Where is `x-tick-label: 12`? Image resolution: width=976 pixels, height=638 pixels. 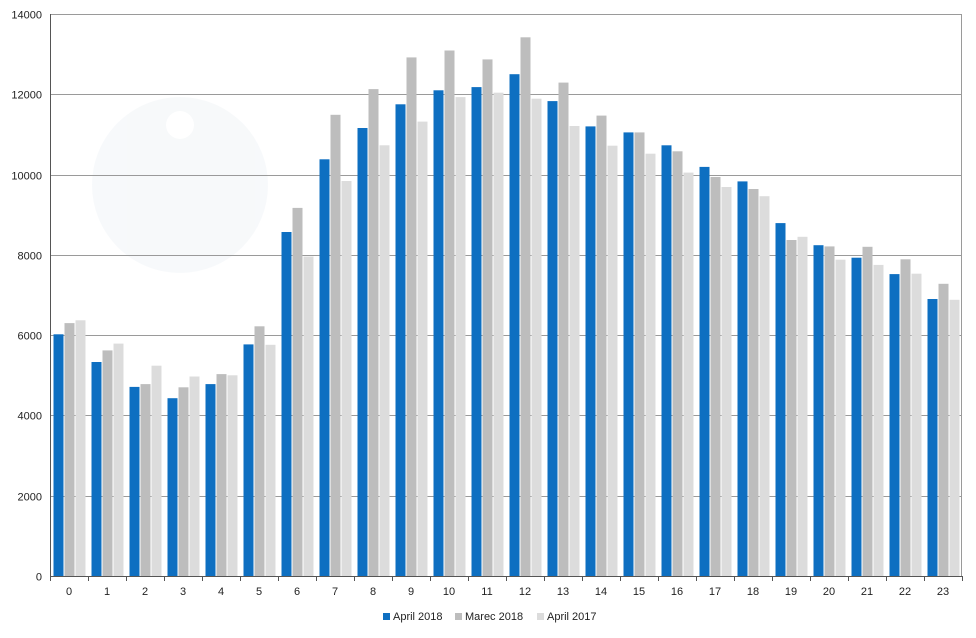
x-tick-label: 12 is located at coordinates (525, 592).